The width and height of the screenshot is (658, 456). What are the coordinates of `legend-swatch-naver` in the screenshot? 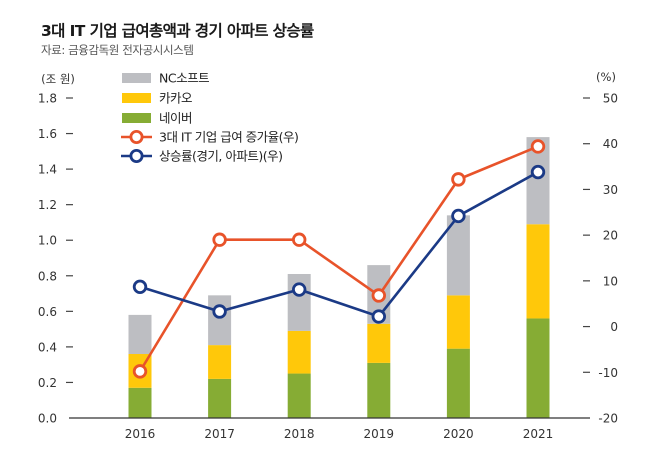 It's located at (136, 118).